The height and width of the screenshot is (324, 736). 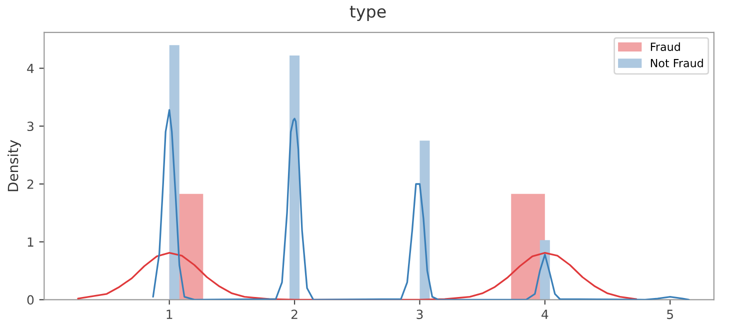 I want to click on x-tick-label: 1, so click(x=169, y=314).